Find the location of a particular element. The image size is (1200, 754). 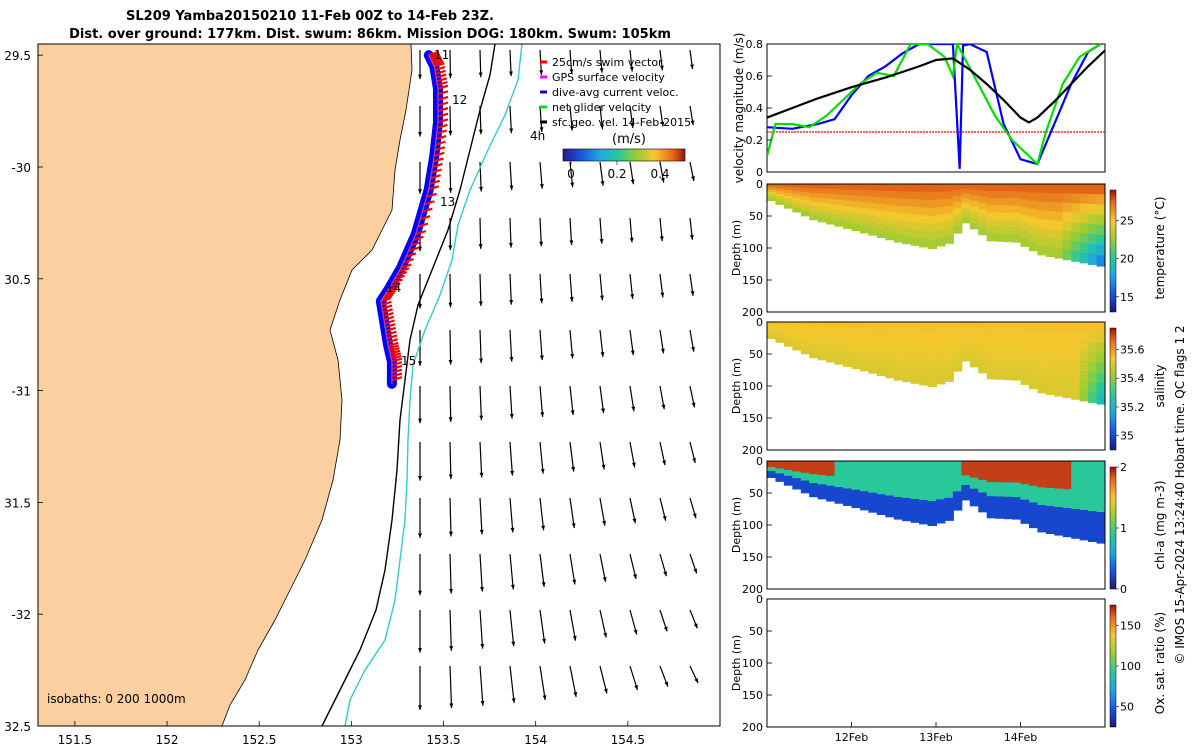

section-xtick-label: 12Feb is located at coordinates (851, 737).